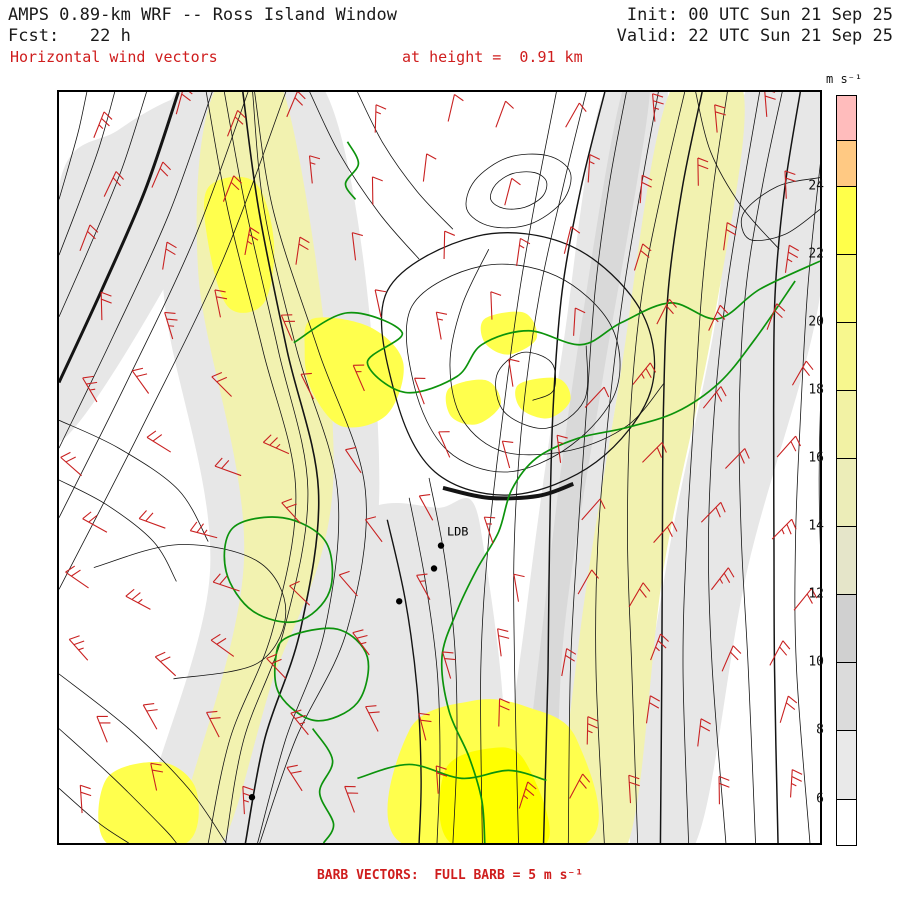  What do you see at coordinates (450, 875) in the screenshot?
I see `barb-legend: BARB VECTORS: FULL BARB = 5 m s⁻¹` at bounding box center [450, 875].